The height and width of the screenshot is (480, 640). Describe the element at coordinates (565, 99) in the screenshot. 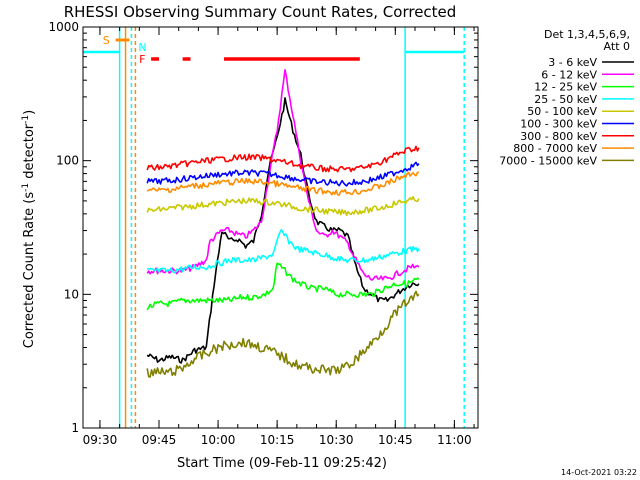

I see `legend-label-3: 25 - 50 keV` at that location.